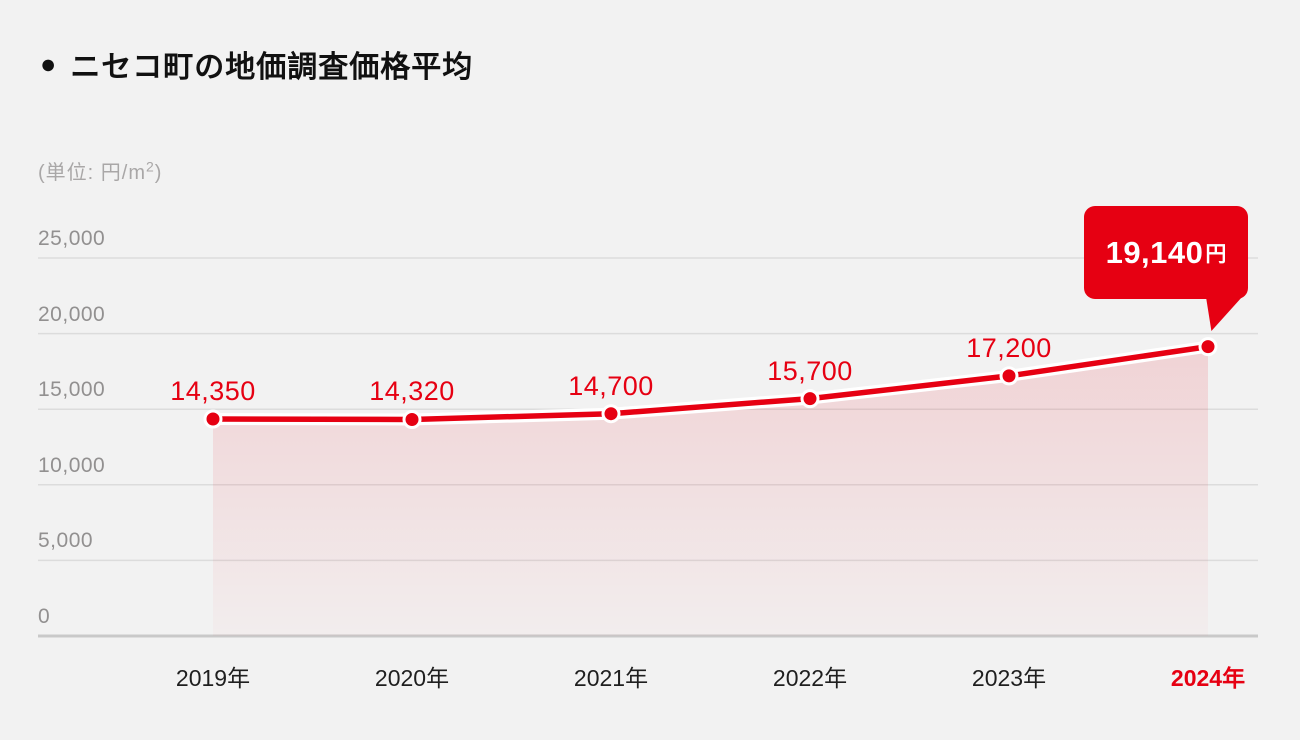 The width and height of the screenshot is (1300, 740). I want to click on y-tick-0: 0, so click(44, 616).